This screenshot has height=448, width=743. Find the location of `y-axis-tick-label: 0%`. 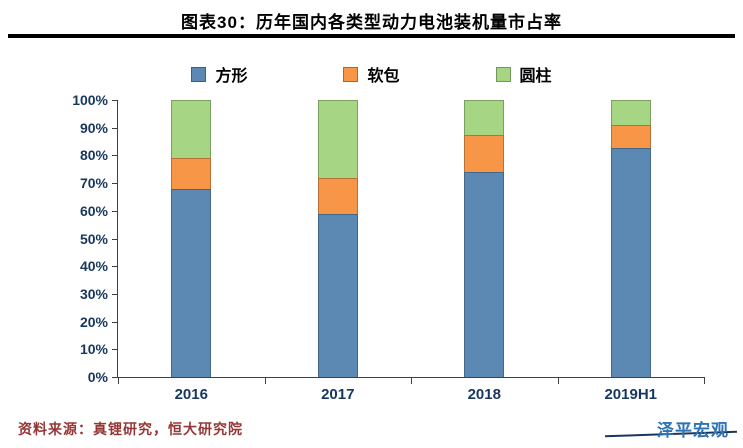

y-axis-tick-label: 0% is located at coordinates (97, 377).